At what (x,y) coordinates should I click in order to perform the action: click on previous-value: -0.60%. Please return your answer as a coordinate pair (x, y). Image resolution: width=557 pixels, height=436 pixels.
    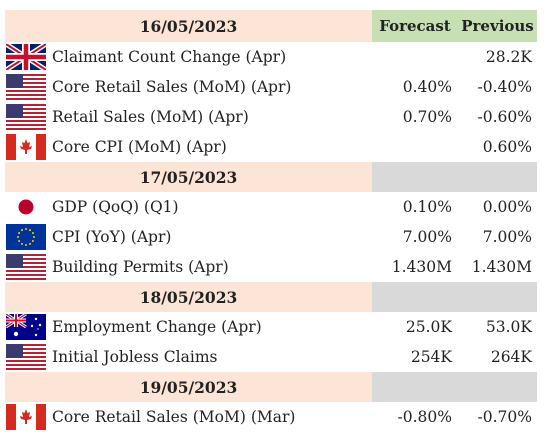
    Looking at the image, I should click on (504, 117).